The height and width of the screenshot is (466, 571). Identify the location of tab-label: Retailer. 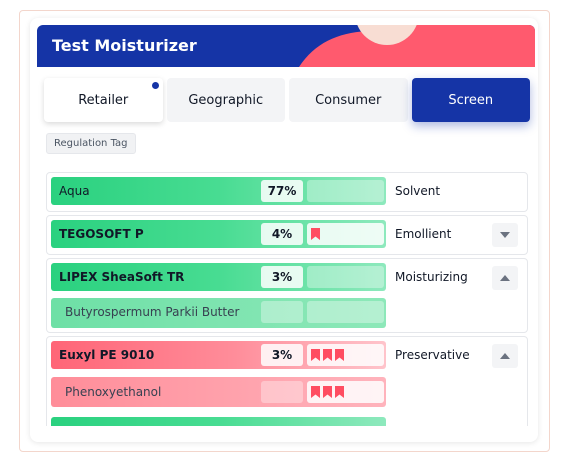
(103, 100).